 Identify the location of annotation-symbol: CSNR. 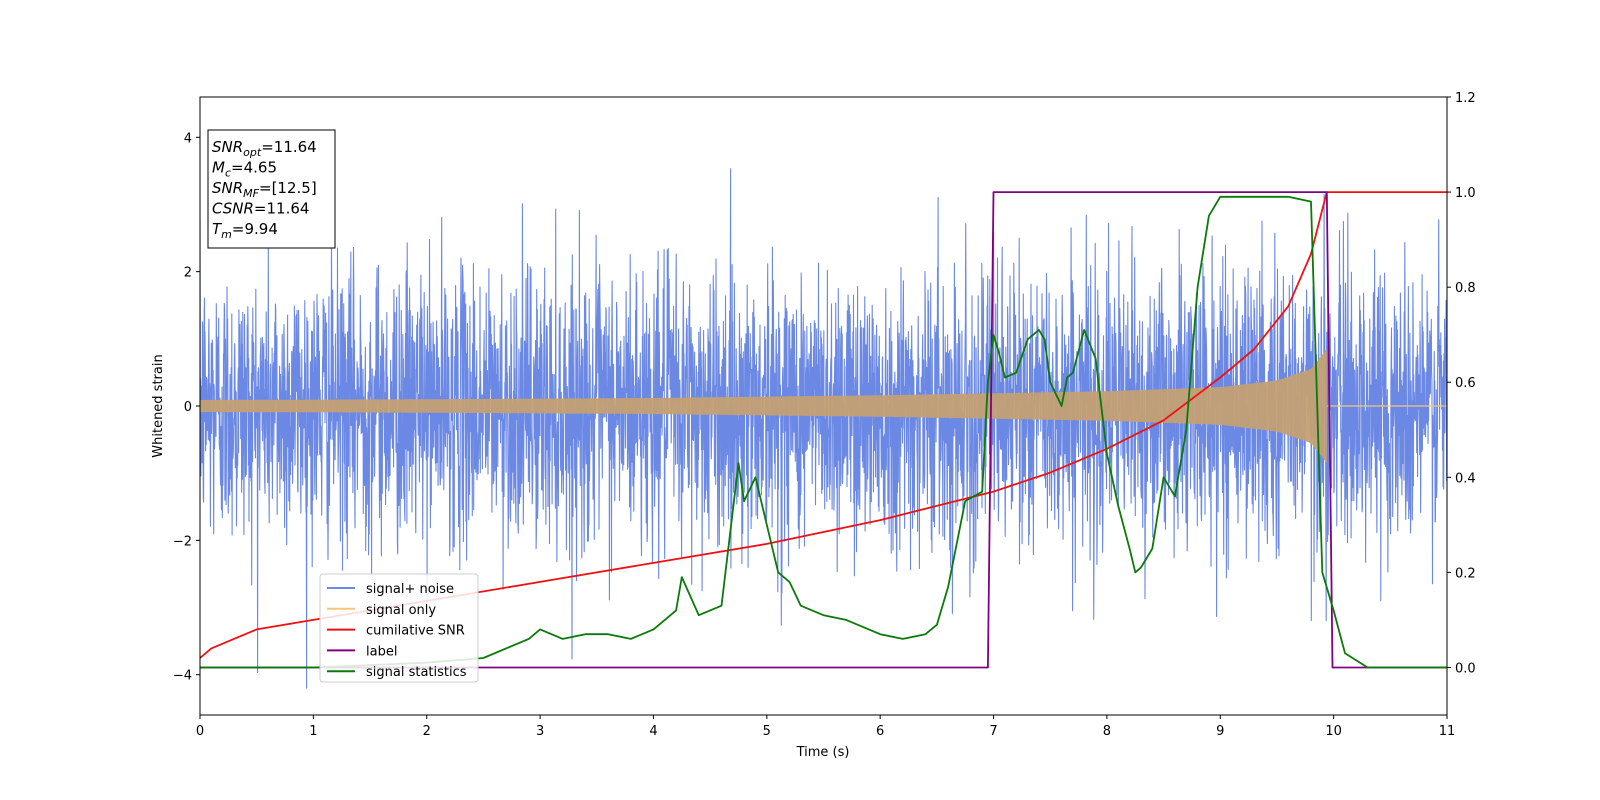
(233, 209).